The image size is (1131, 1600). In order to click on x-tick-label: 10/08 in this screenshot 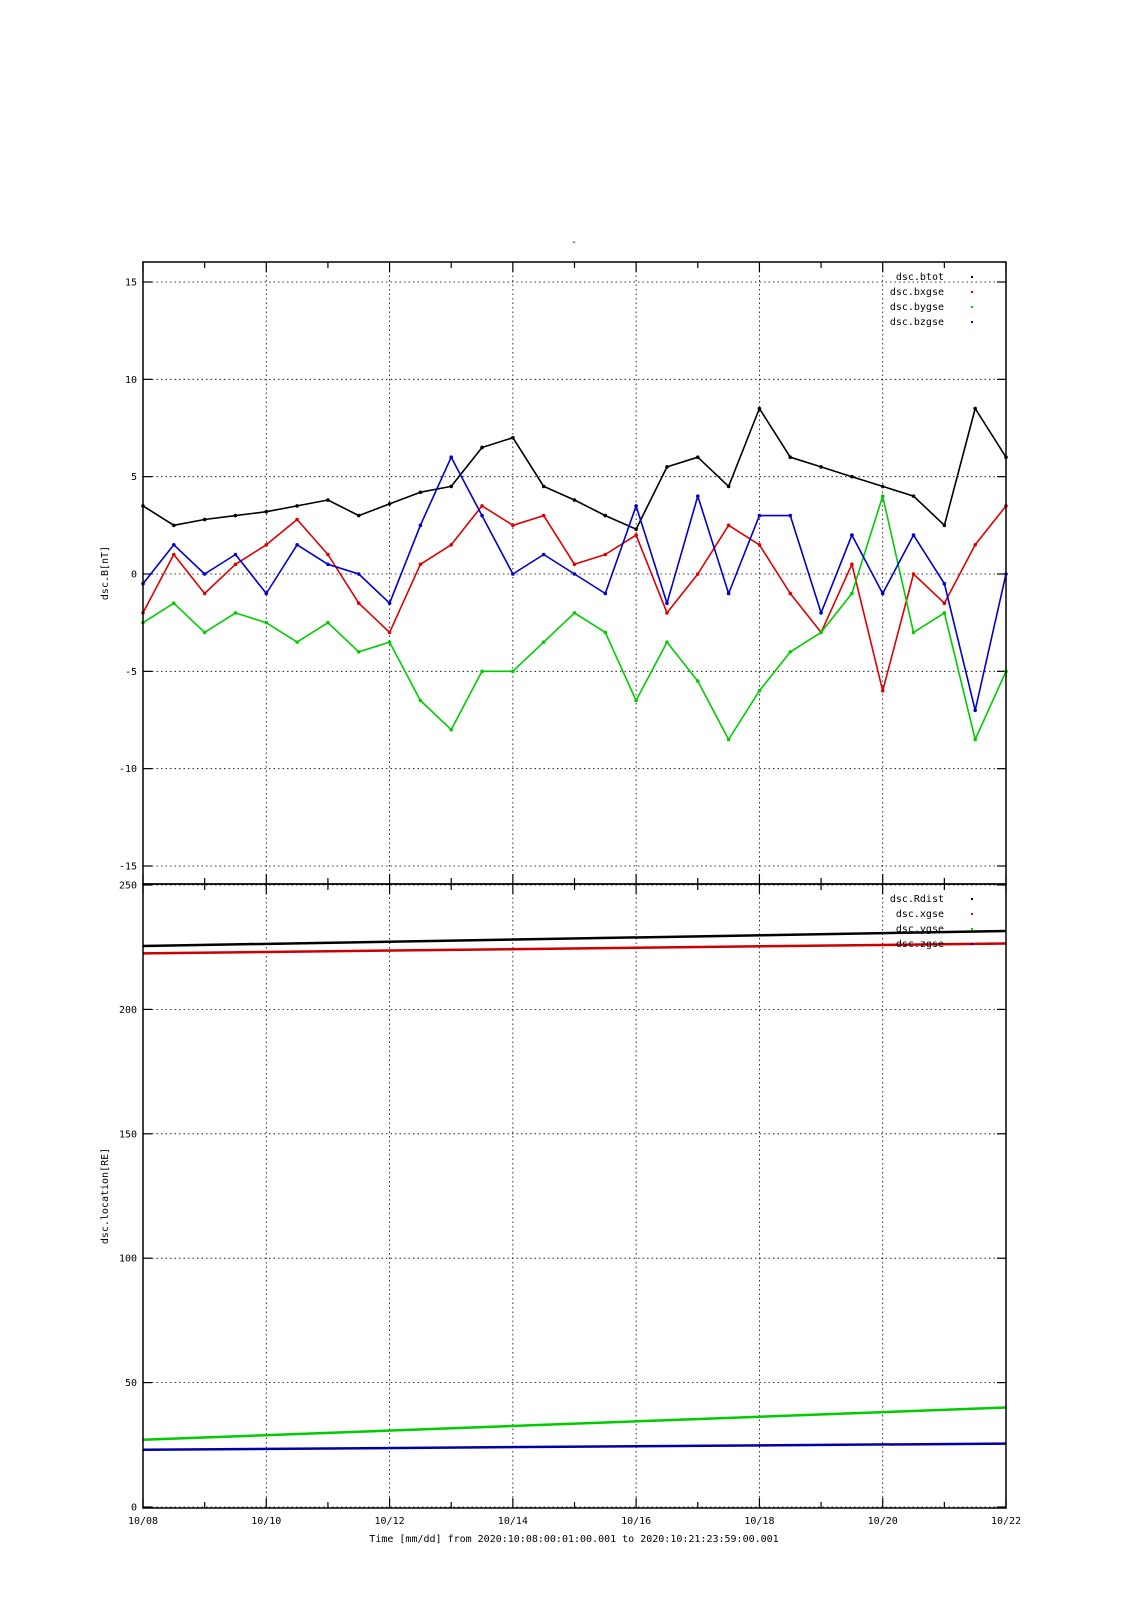, I will do `click(143, 1521)`.